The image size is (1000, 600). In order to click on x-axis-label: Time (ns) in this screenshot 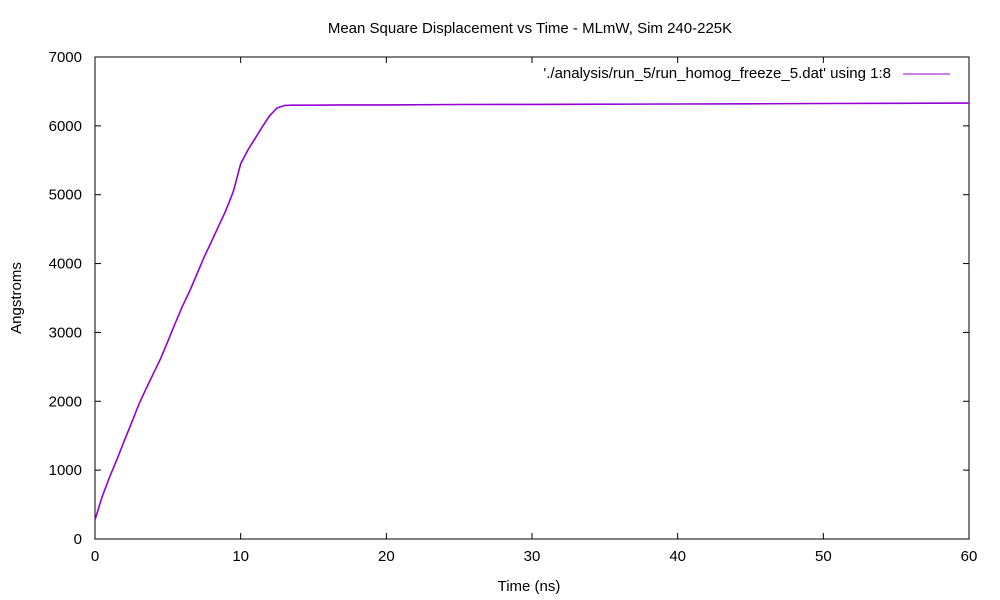, I will do `click(529, 586)`.